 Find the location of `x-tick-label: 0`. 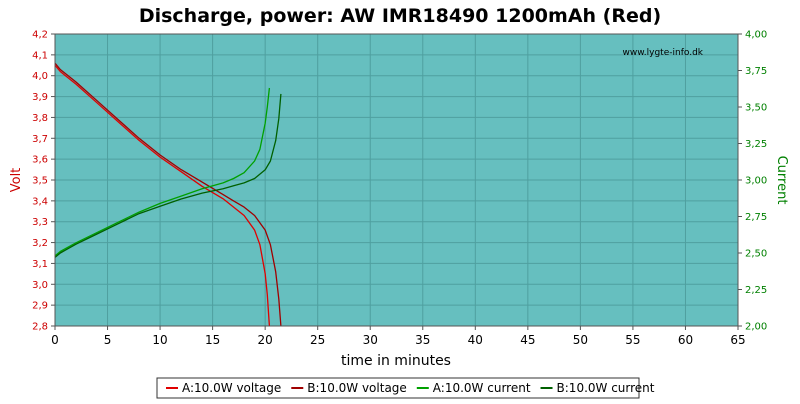

x-tick-label: 0 is located at coordinates (55, 340).